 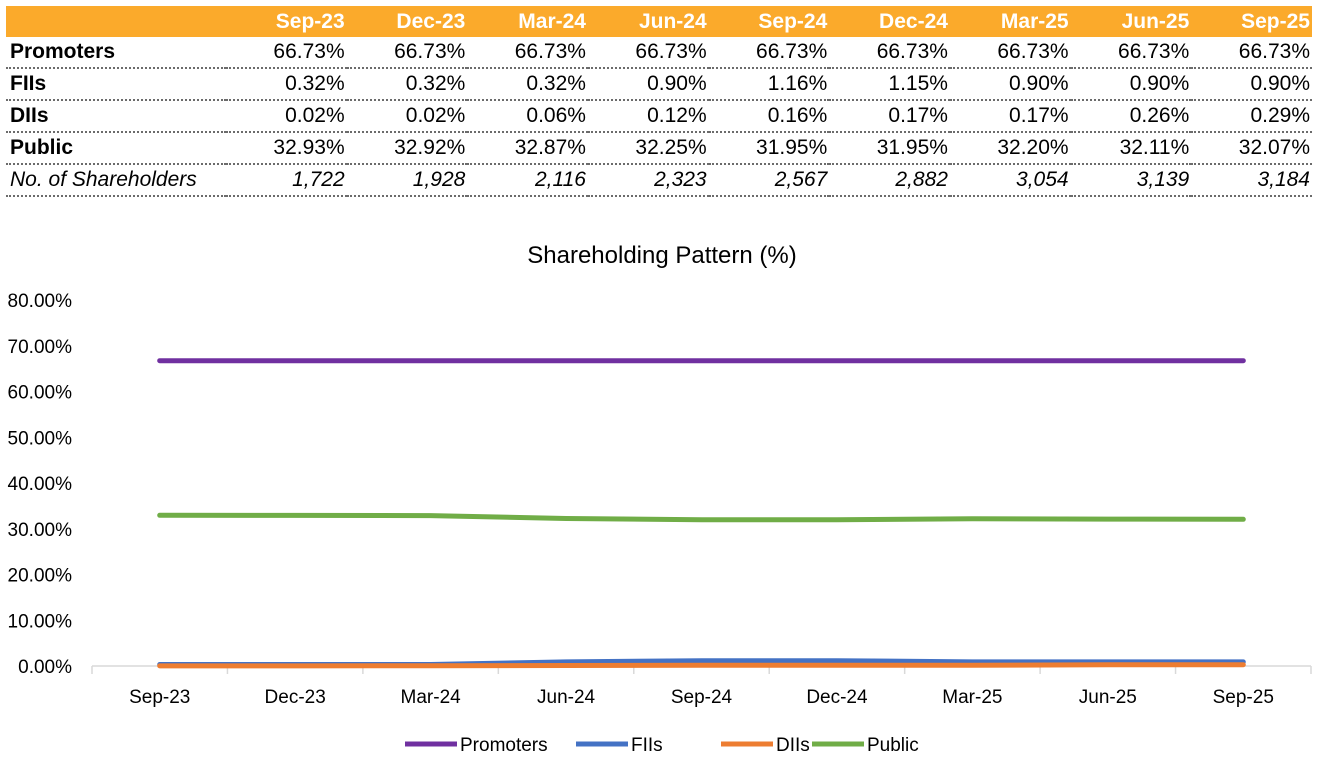 I want to click on table-header-sep-25: Sep-25, so click(x=1251, y=21).